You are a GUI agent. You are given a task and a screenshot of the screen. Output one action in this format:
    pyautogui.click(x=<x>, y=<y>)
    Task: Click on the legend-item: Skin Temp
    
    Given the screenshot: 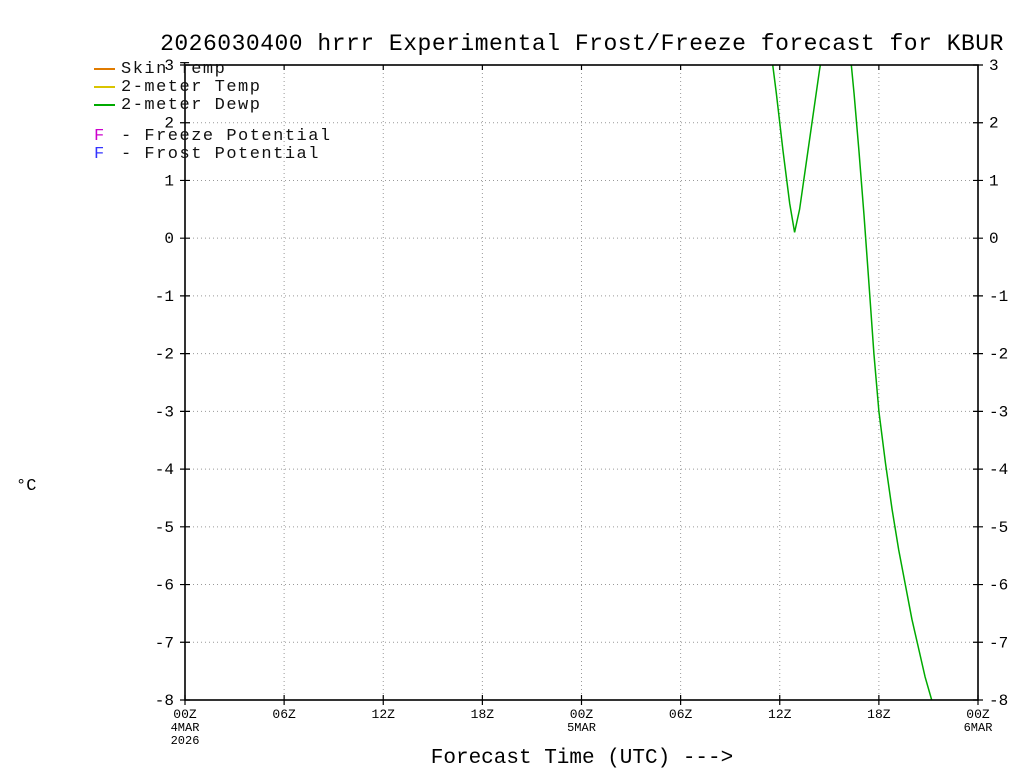 What is the action you would take?
    pyautogui.click(x=213, y=69)
    